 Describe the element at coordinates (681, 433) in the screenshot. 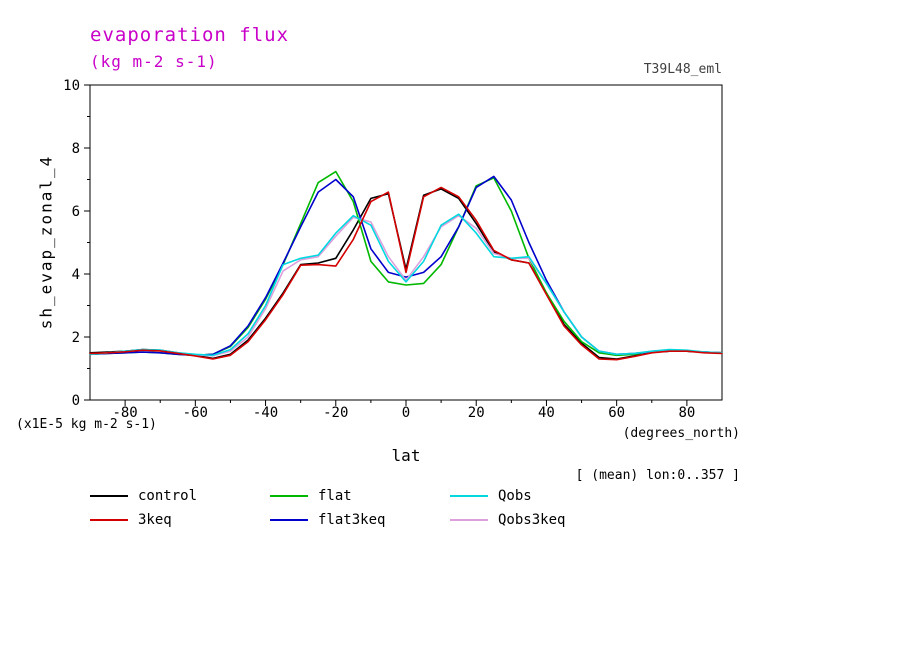

I see `x-units-label: (degrees_north)` at that location.